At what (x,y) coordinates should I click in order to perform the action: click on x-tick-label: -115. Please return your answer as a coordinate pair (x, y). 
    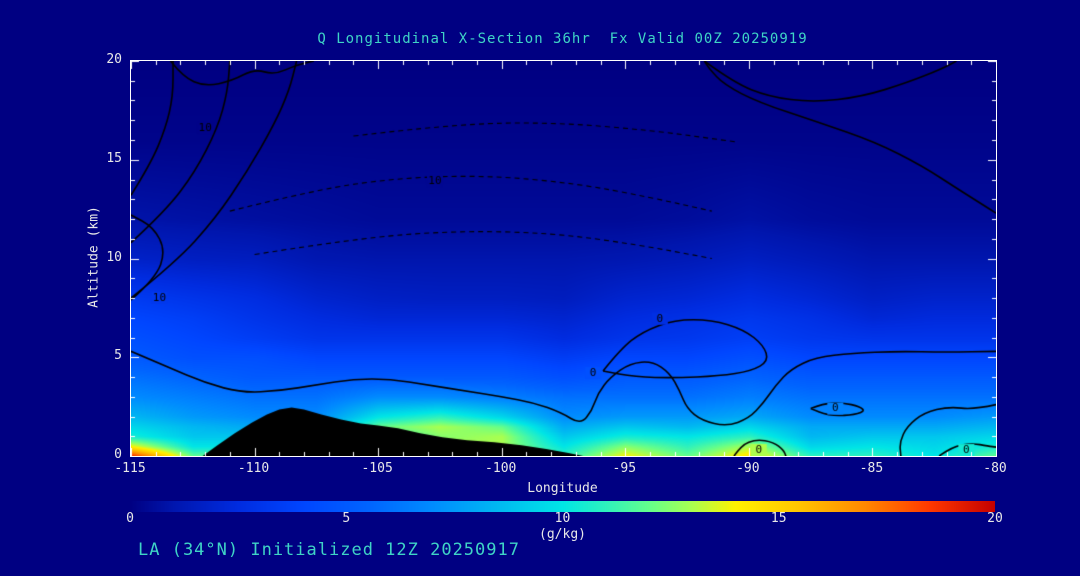
    Looking at the image, I should click on (130, 468).